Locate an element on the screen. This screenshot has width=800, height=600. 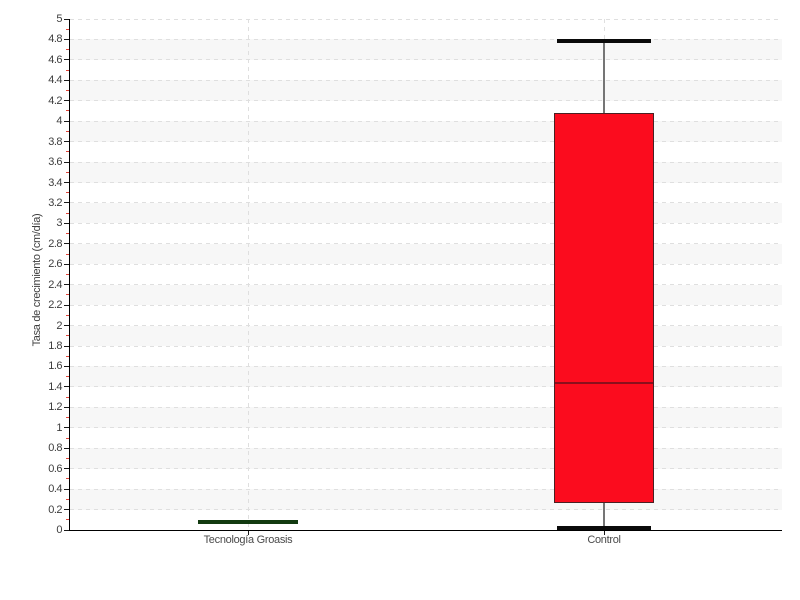
y-tick-label: 5 is located at coordinates (59, 19).